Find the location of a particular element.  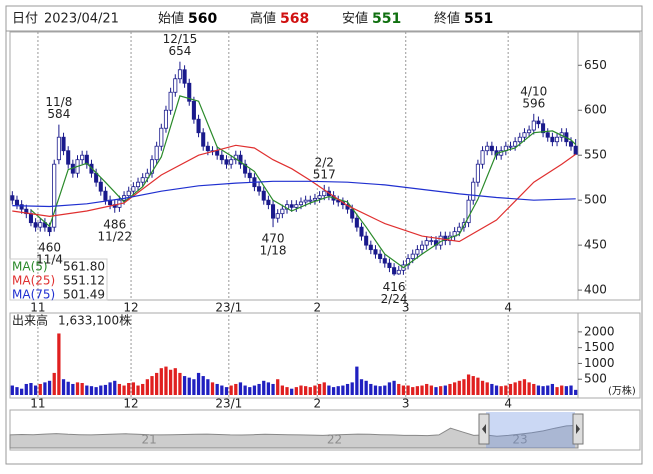

header-value: 551 is located at coordinates (478, 19).